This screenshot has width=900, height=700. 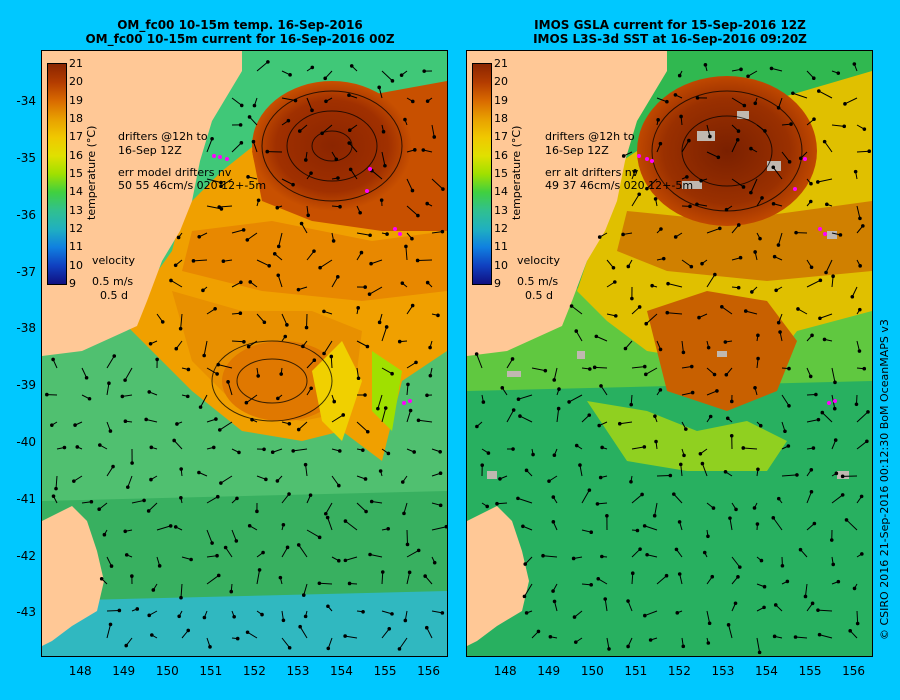 What do you see at coordinates (619, 185) in the screenshot?
I see `right-err-line2: 49 37 46cm/s 020 12+-5m` at bounding box center [619, 185].